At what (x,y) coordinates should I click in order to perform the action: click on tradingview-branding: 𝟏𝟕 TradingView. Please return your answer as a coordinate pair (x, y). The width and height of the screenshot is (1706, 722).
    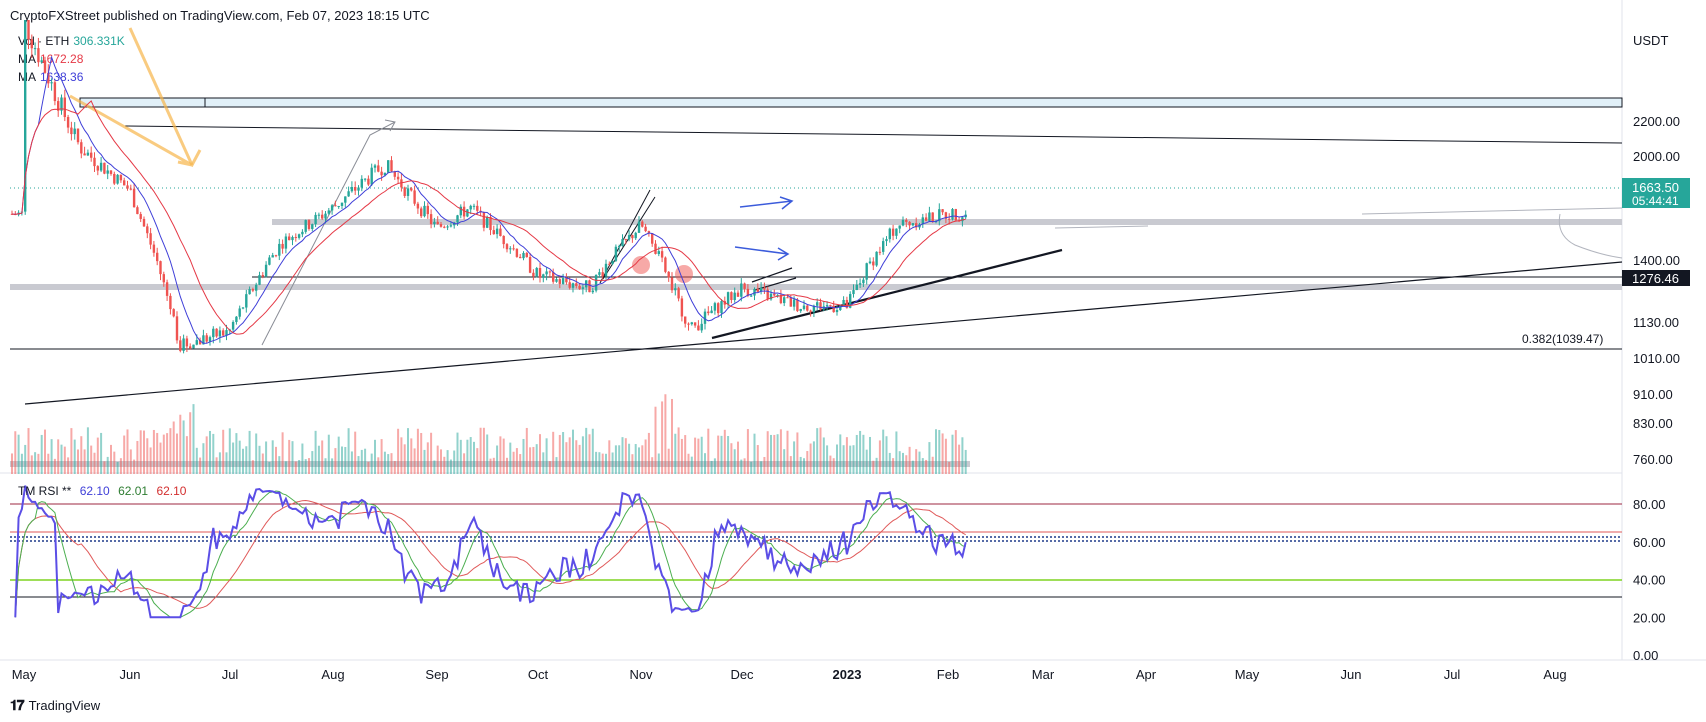
    Looking at the image, I should click on (55, 705).